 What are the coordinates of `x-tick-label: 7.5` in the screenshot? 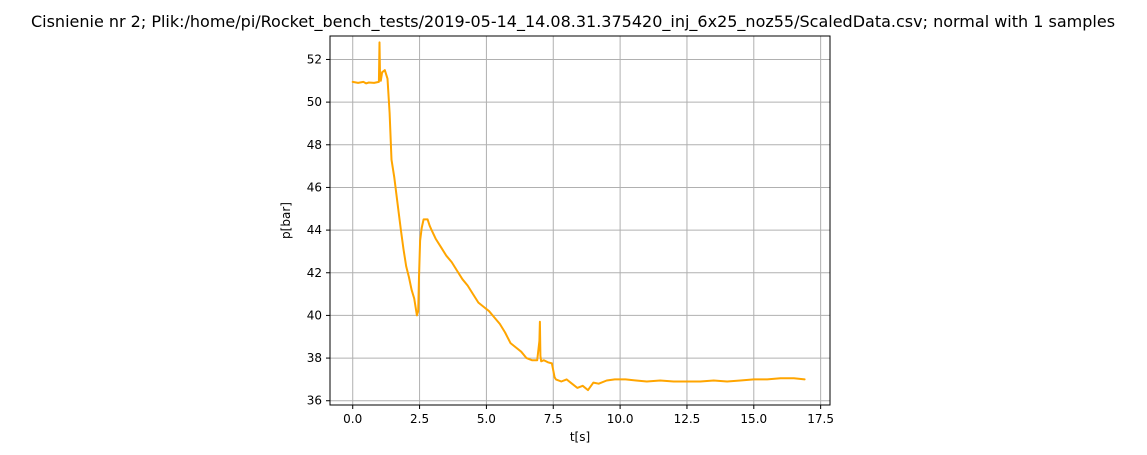 It's located at (553, 419).